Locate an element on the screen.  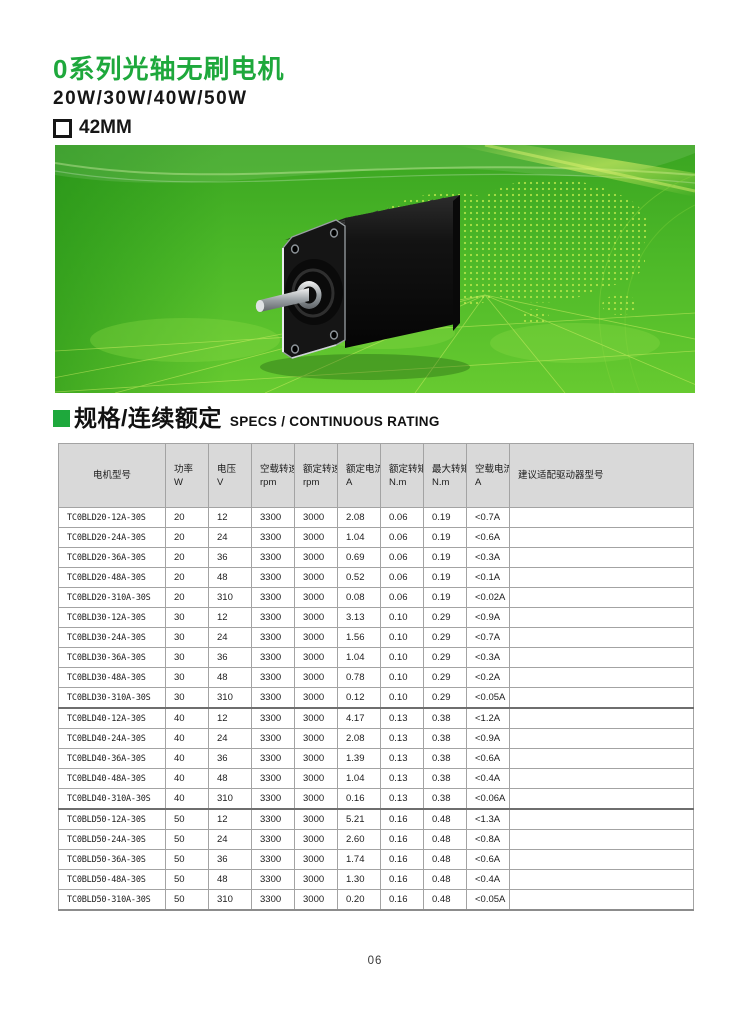
value-cell: 0.08 is located at coordinates (359, 597).